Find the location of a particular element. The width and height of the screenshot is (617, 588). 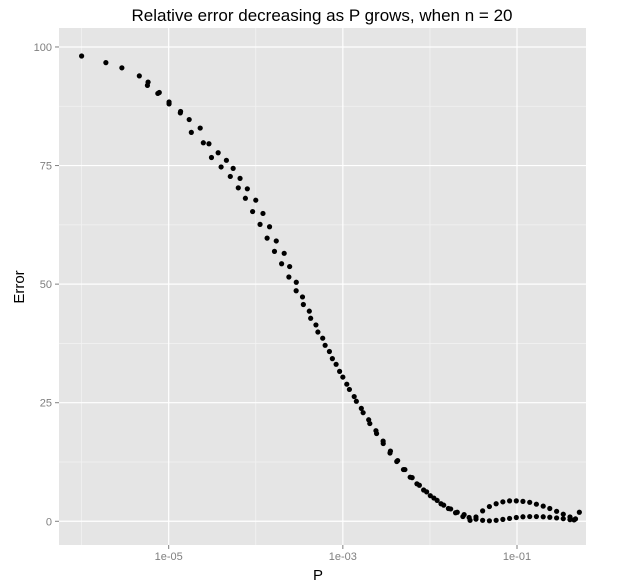

x-tick-label: 1e-05 is located at coordinates (169, 557).